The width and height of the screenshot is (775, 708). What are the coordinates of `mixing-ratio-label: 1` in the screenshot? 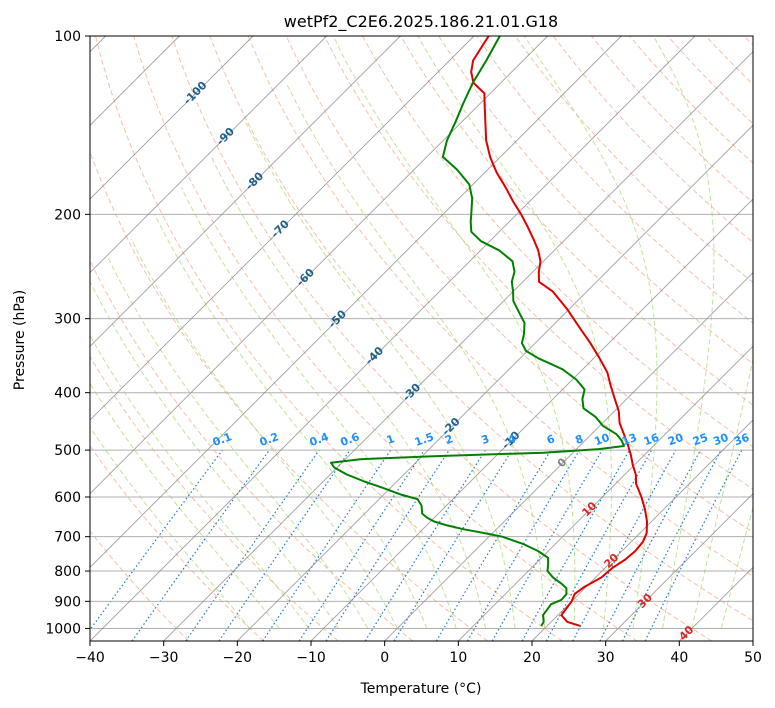 It's located at (391, 439).